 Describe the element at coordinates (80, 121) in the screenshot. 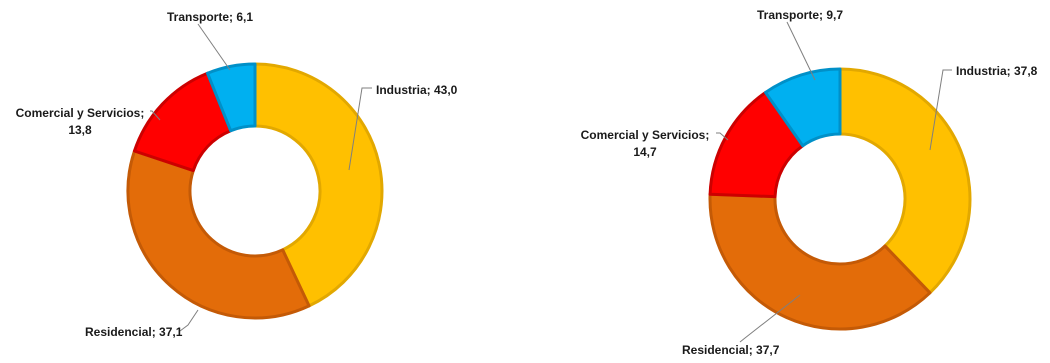

I see `data-label-comercial-y-servicios: Comercial y Servicios; 13,8` at that location.